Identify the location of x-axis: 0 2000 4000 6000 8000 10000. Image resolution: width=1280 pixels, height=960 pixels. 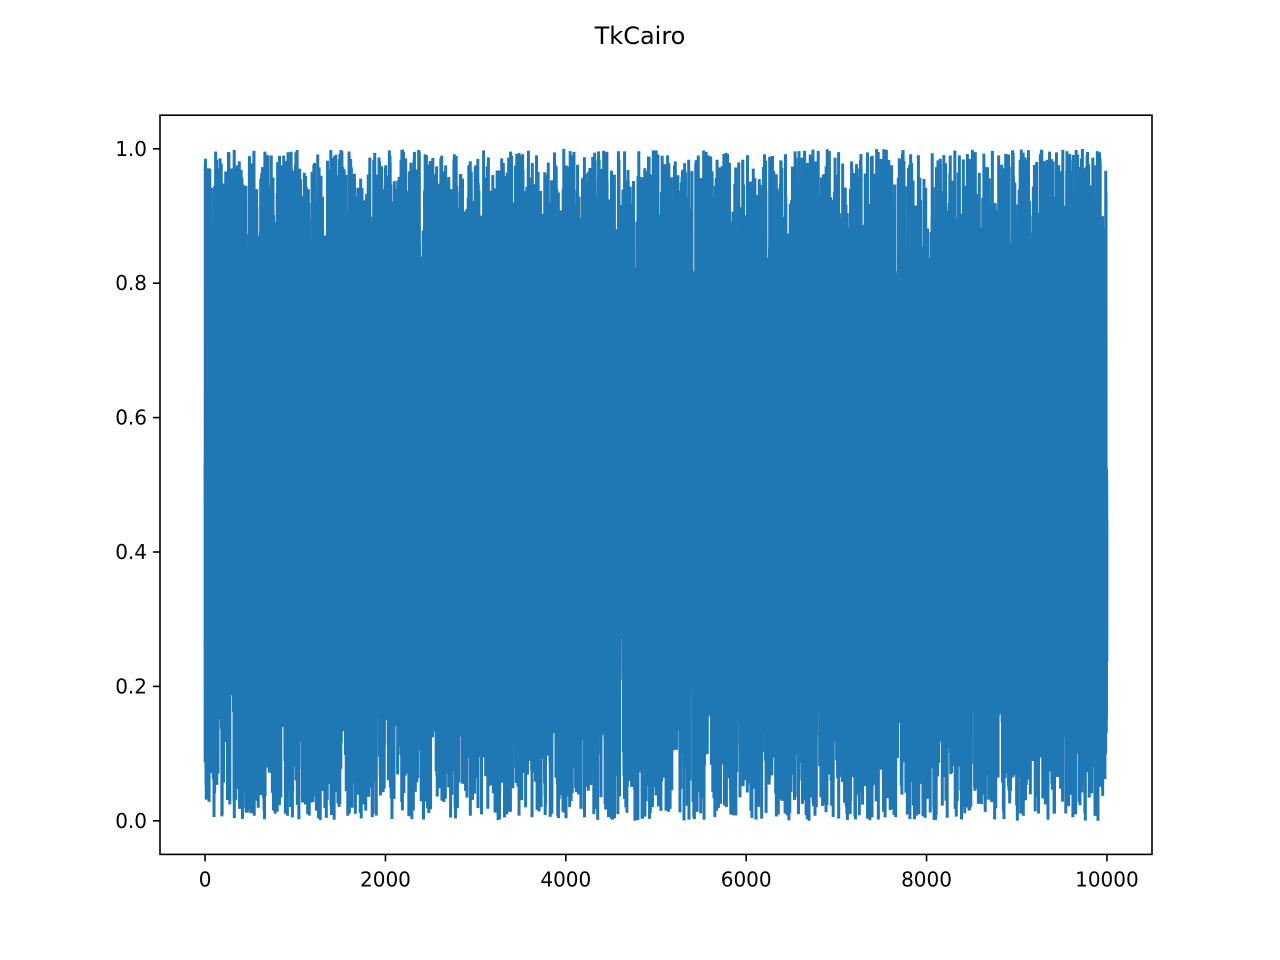
(669, 872).